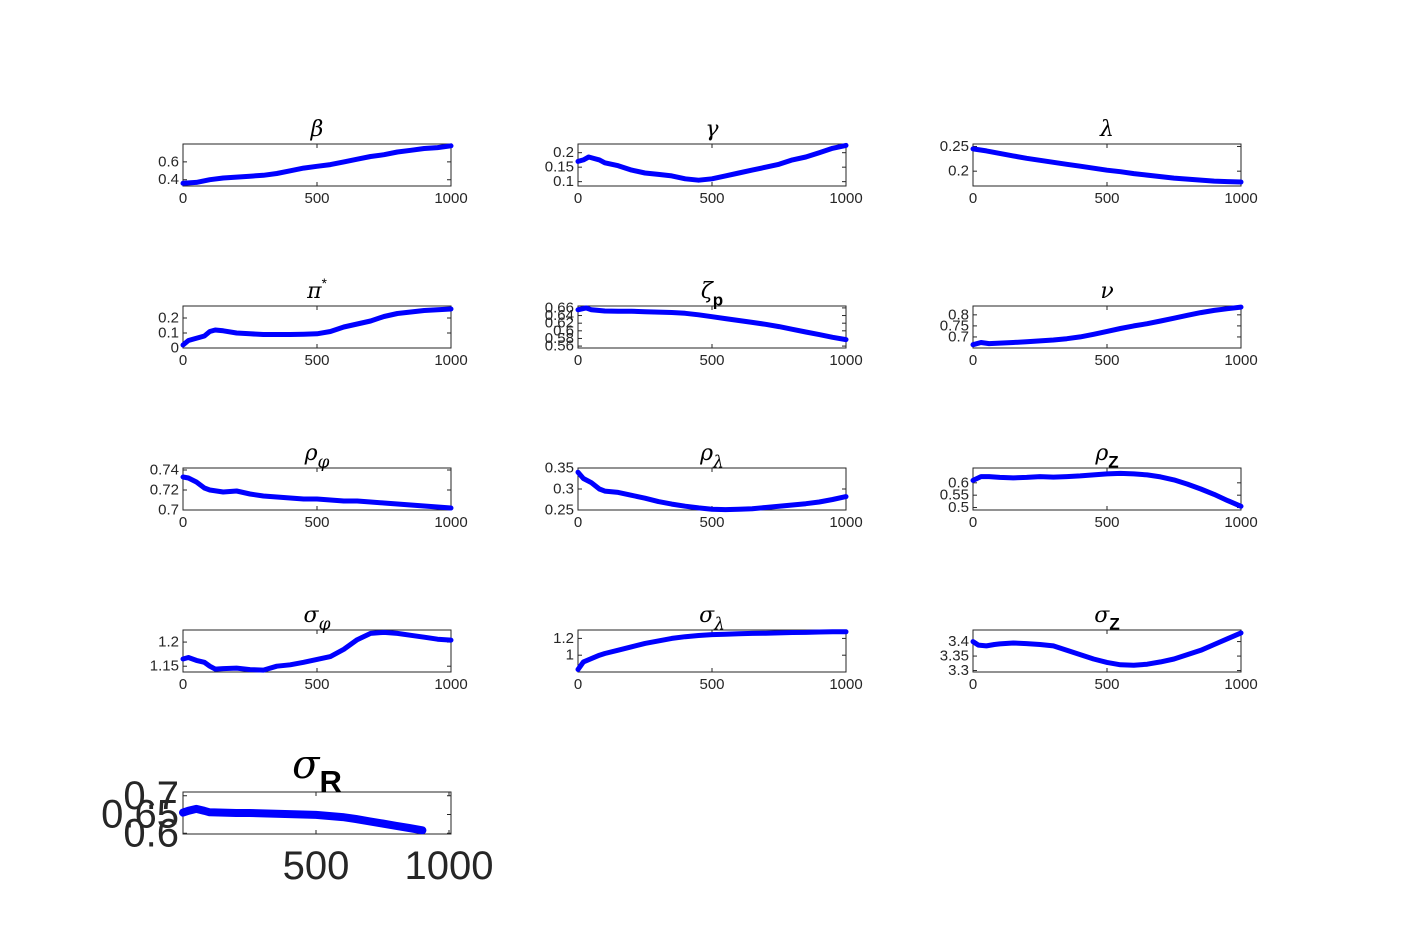 The height and width of the screenshot is (938, 1406). I want to click on title-symbol: ν, so click(1106, 291).